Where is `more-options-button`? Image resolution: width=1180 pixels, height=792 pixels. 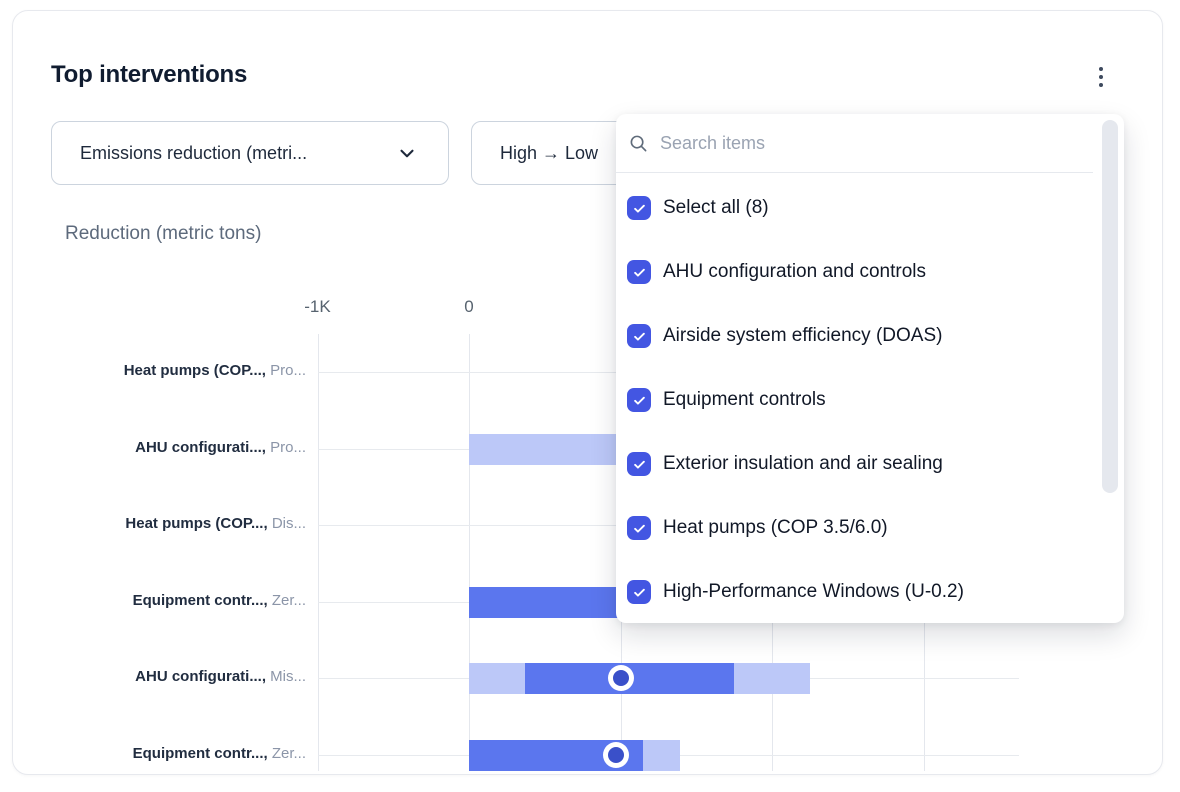 more-options-button is located at coordinates (1101, 77).